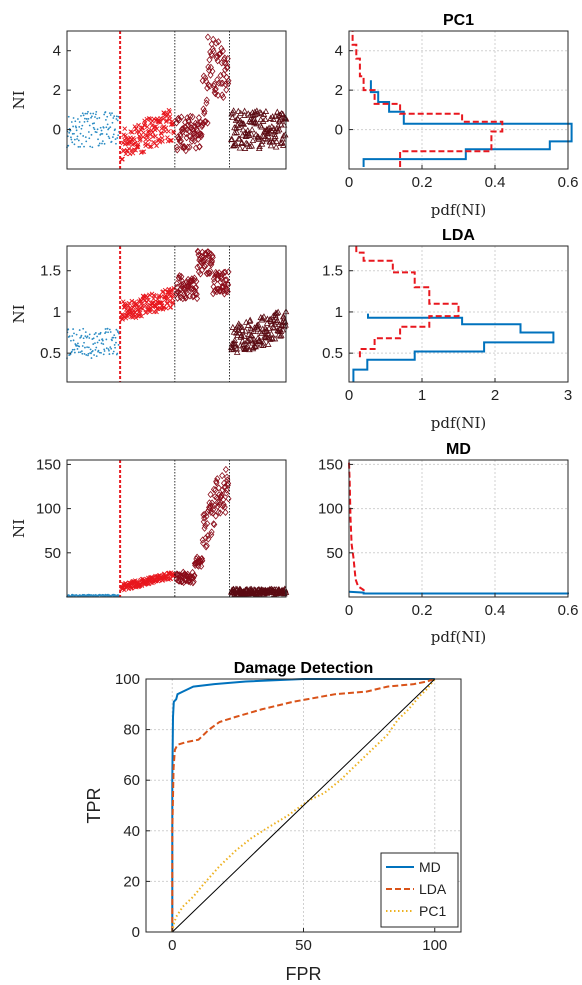 The image size is (582, 985). What do you see at coordinates (430, 867) in the screenshot?
I see `legend-label-md: MD` at bounding box center [430, 867].